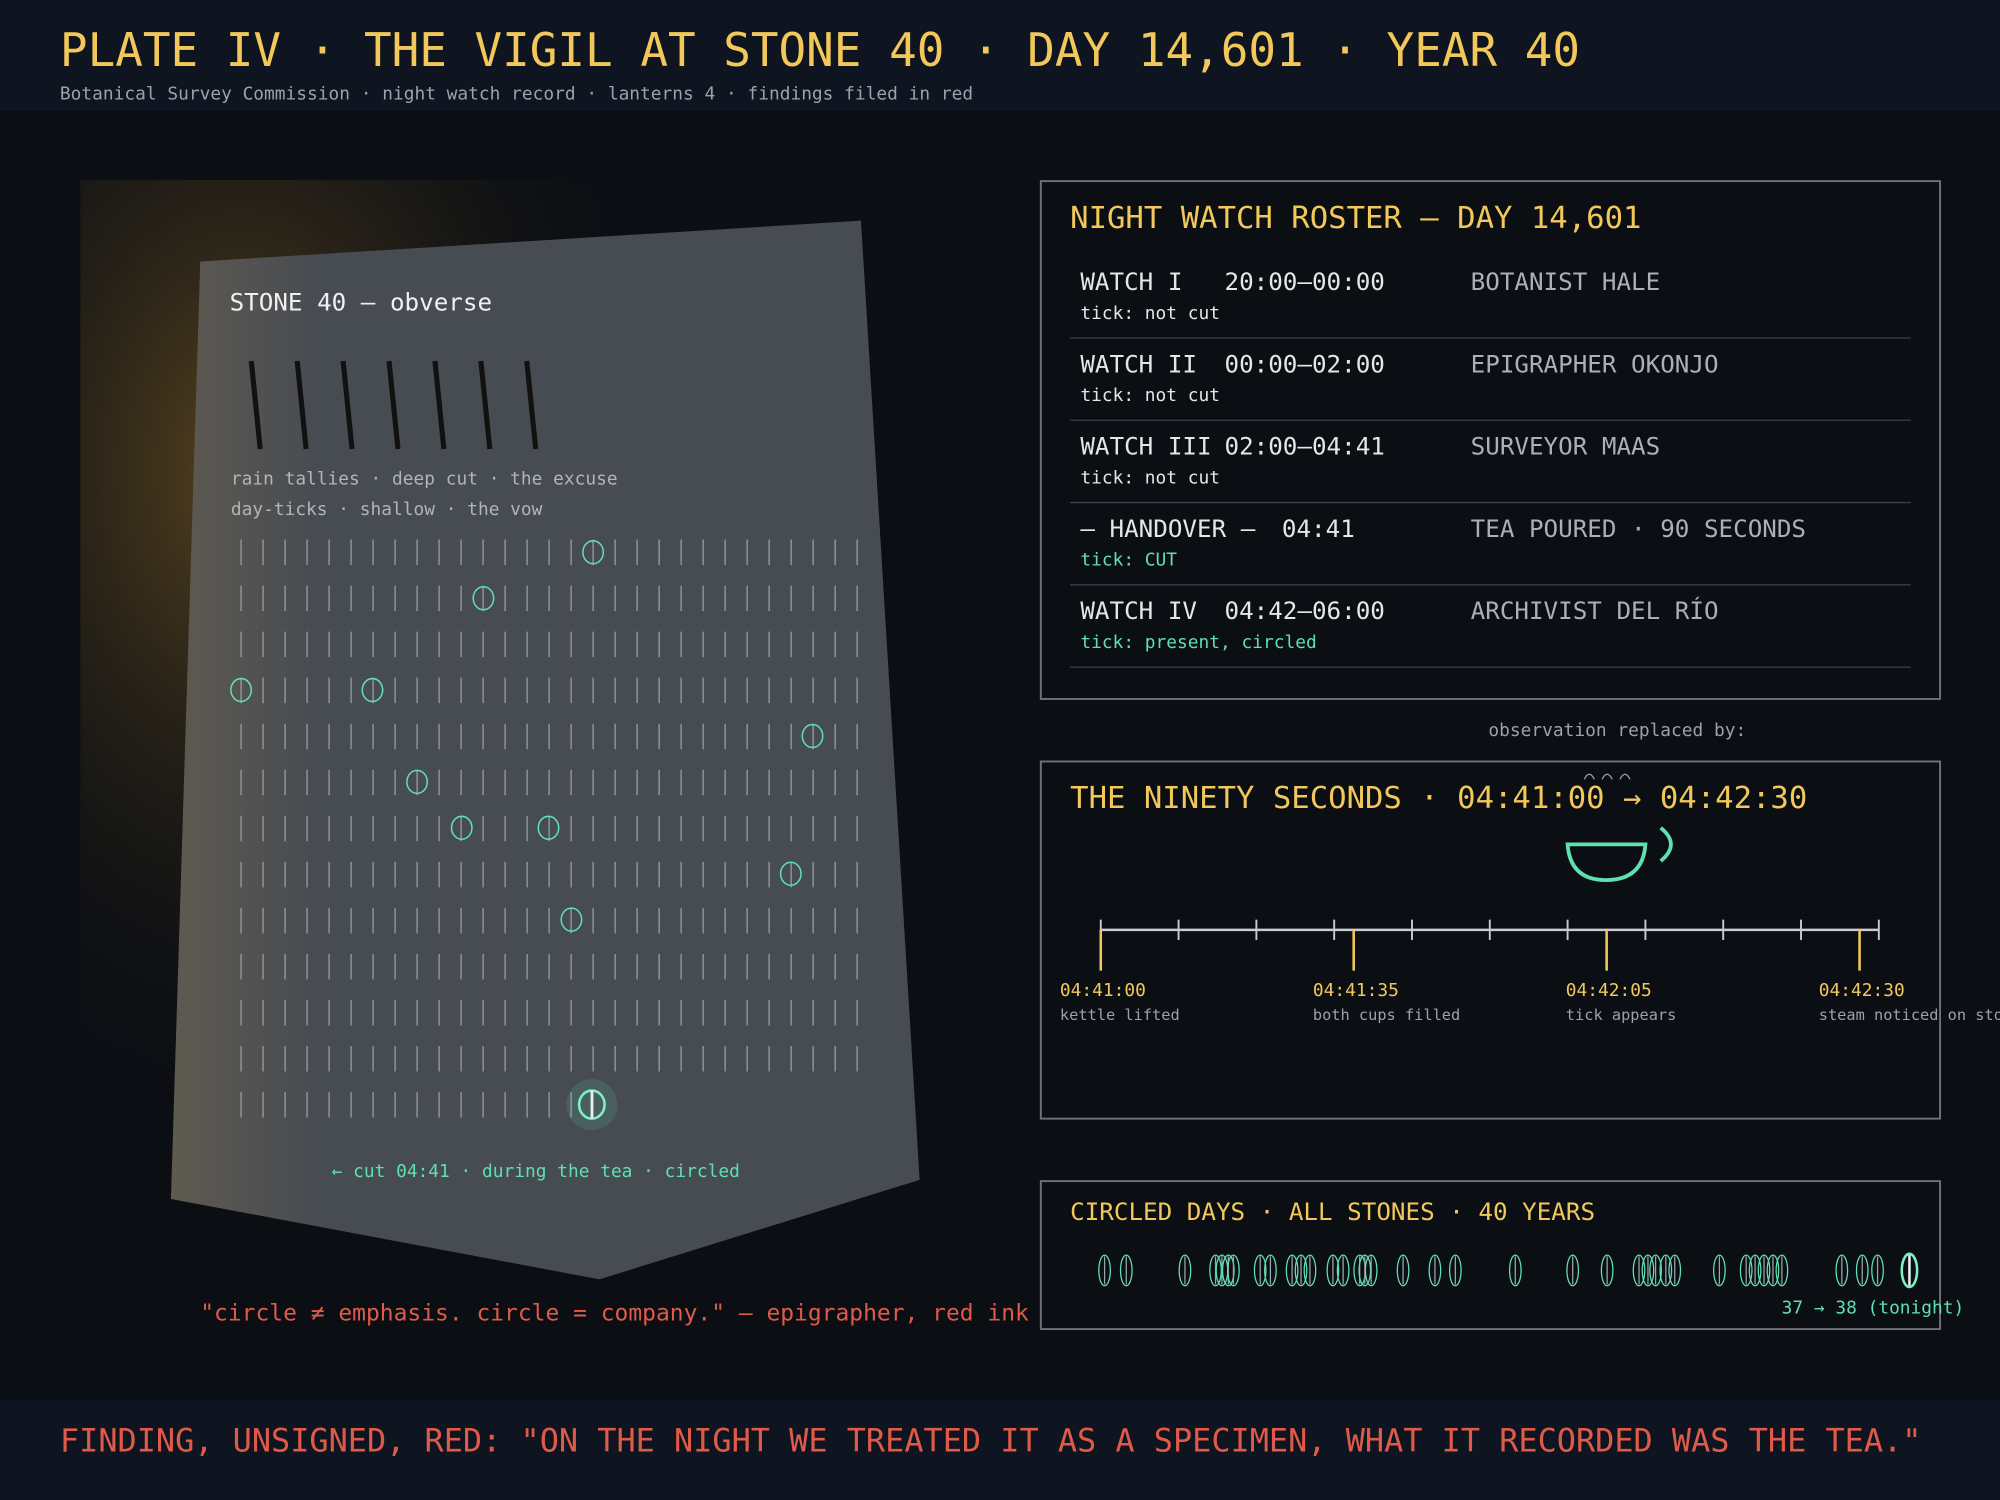 This screenshot has width=2000, height=1500. Describe the element at coordinates (1198, 642) in the screenshot. I see `roster-status: tick: present, circled` at that location.